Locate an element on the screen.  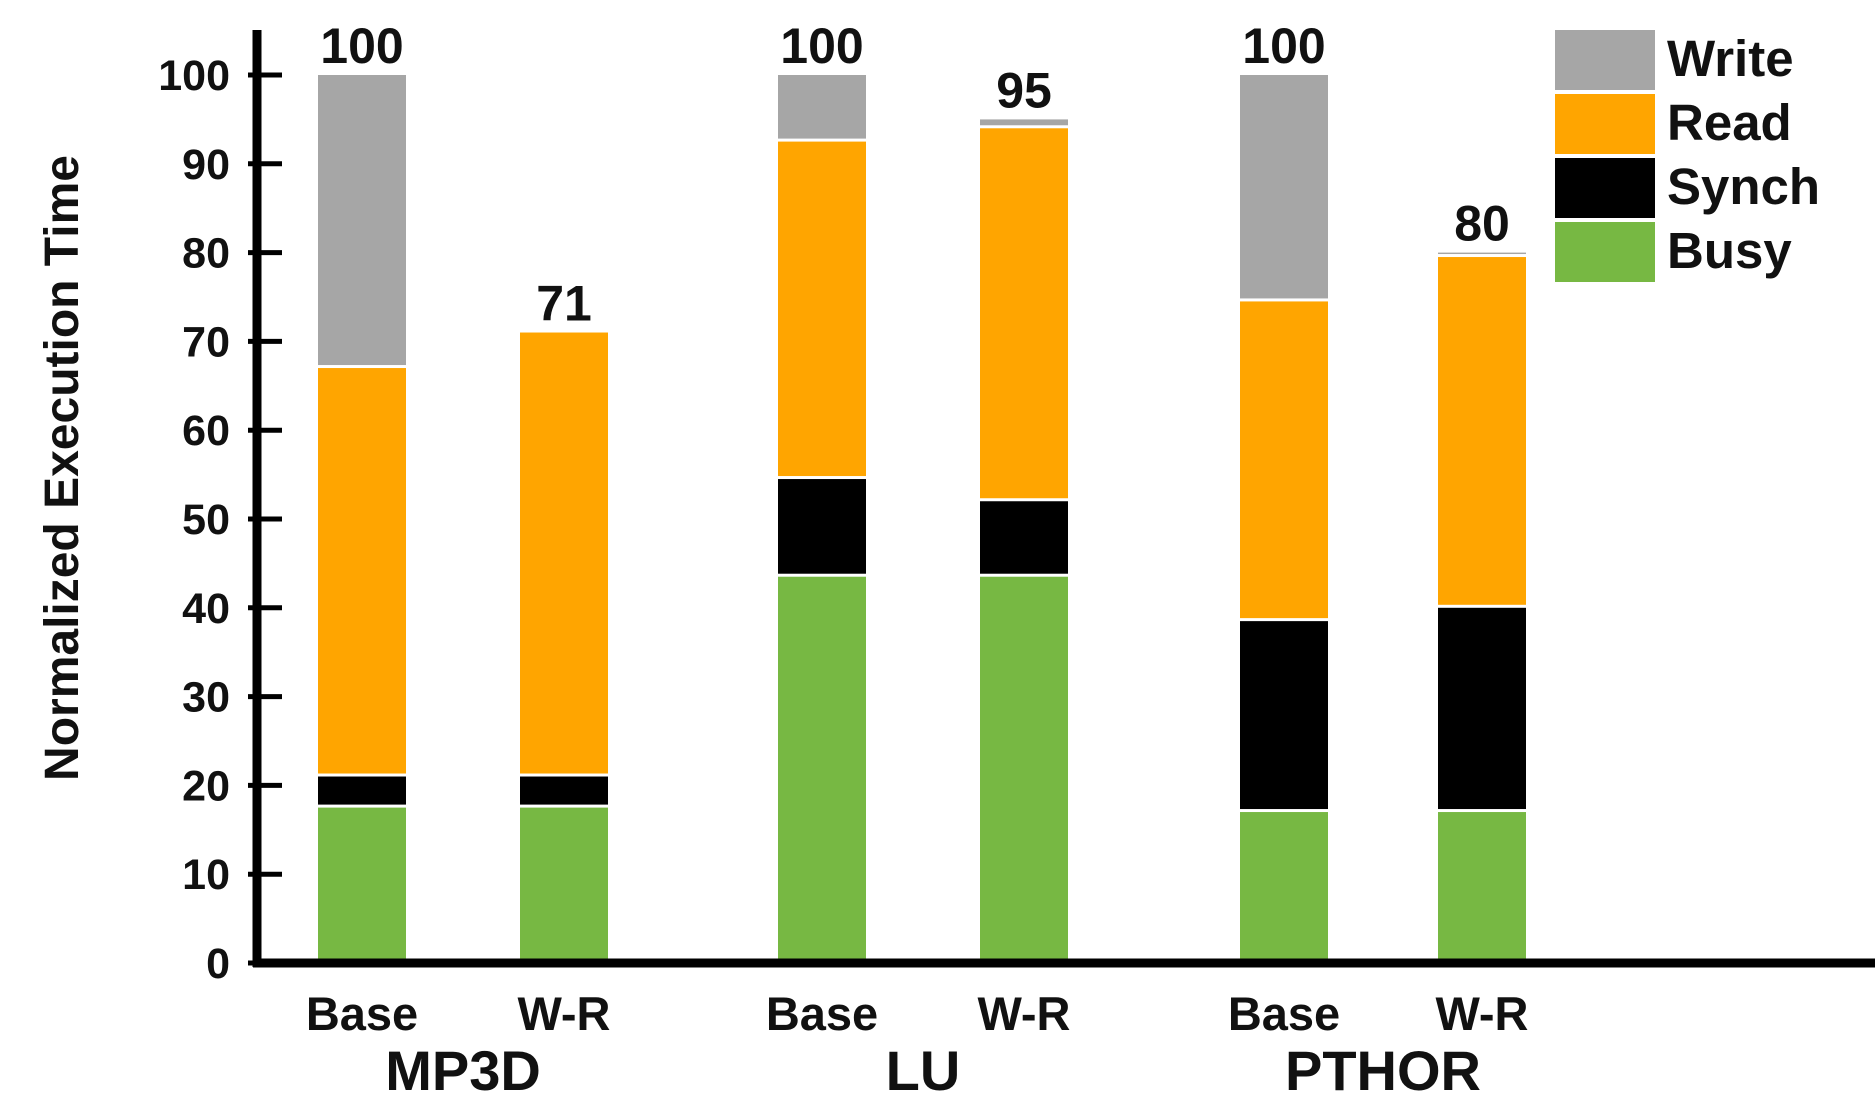
bar-pthor-base-write is located at coordinates (1284, 187).